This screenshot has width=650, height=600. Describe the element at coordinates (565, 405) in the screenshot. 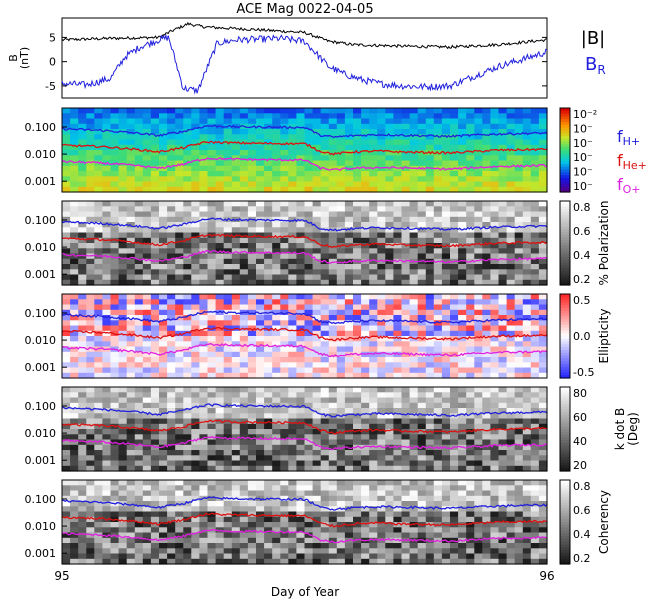

I see `k-dot-b-colorbar-step` at that location.